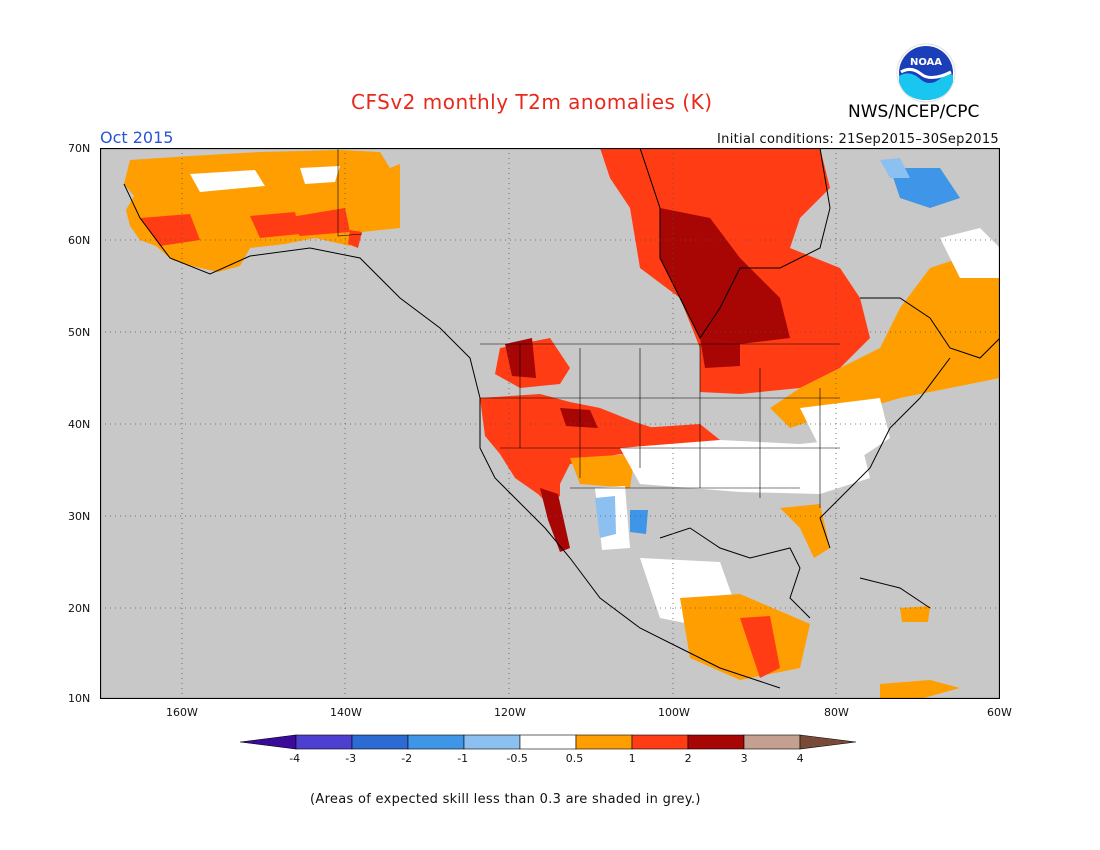 This screenshot has width=1100, height=850. Describe the element at coordinates (79, 608) in the screenshot. I see `lat-label-20n: 20N` at that location.